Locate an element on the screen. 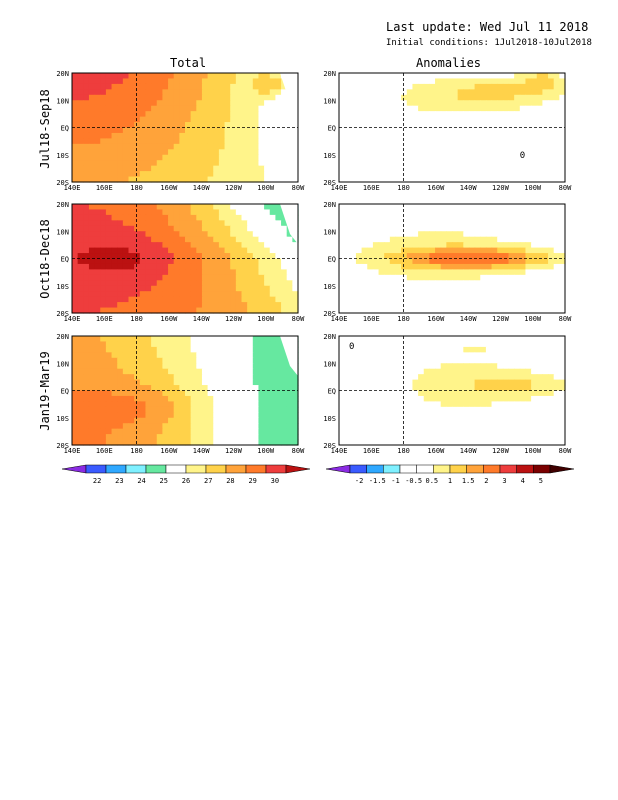  colorbar-tick-label: 25 is located at coordinates (164, 481).